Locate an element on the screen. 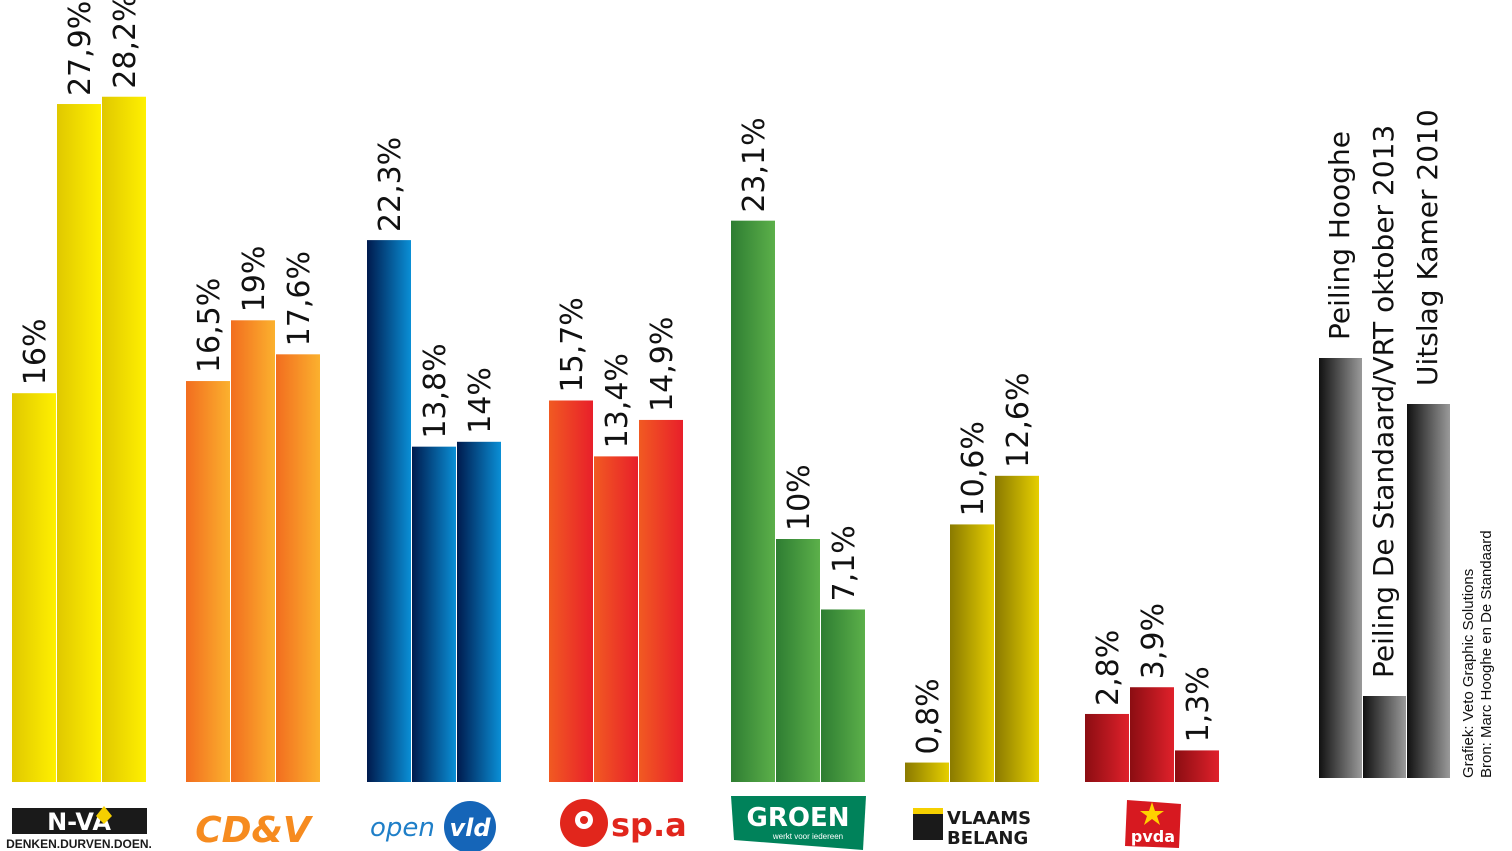  value-label-vlaams-belang-series-1: 0,8% is located at coordinates (928, 716).